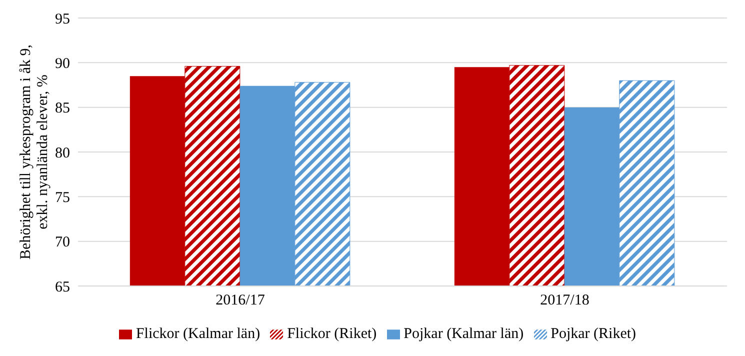  Describe the element at coordinates (62, 198) in the screenshot. I see `y-tick-label: 75` at that location.